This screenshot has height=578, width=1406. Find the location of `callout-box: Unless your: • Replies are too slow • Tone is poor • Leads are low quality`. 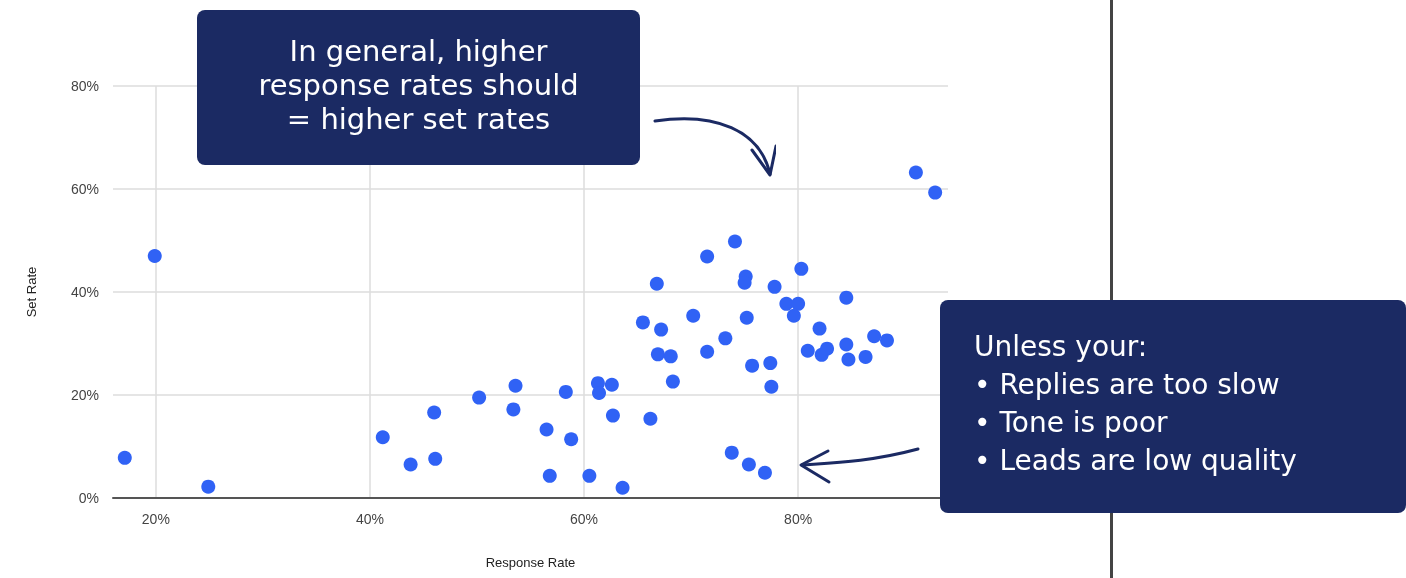

callout-box: Unless your: • Replies are too slow • Tone is poor • Leads are low quality is located at coordinates (1173, 406).